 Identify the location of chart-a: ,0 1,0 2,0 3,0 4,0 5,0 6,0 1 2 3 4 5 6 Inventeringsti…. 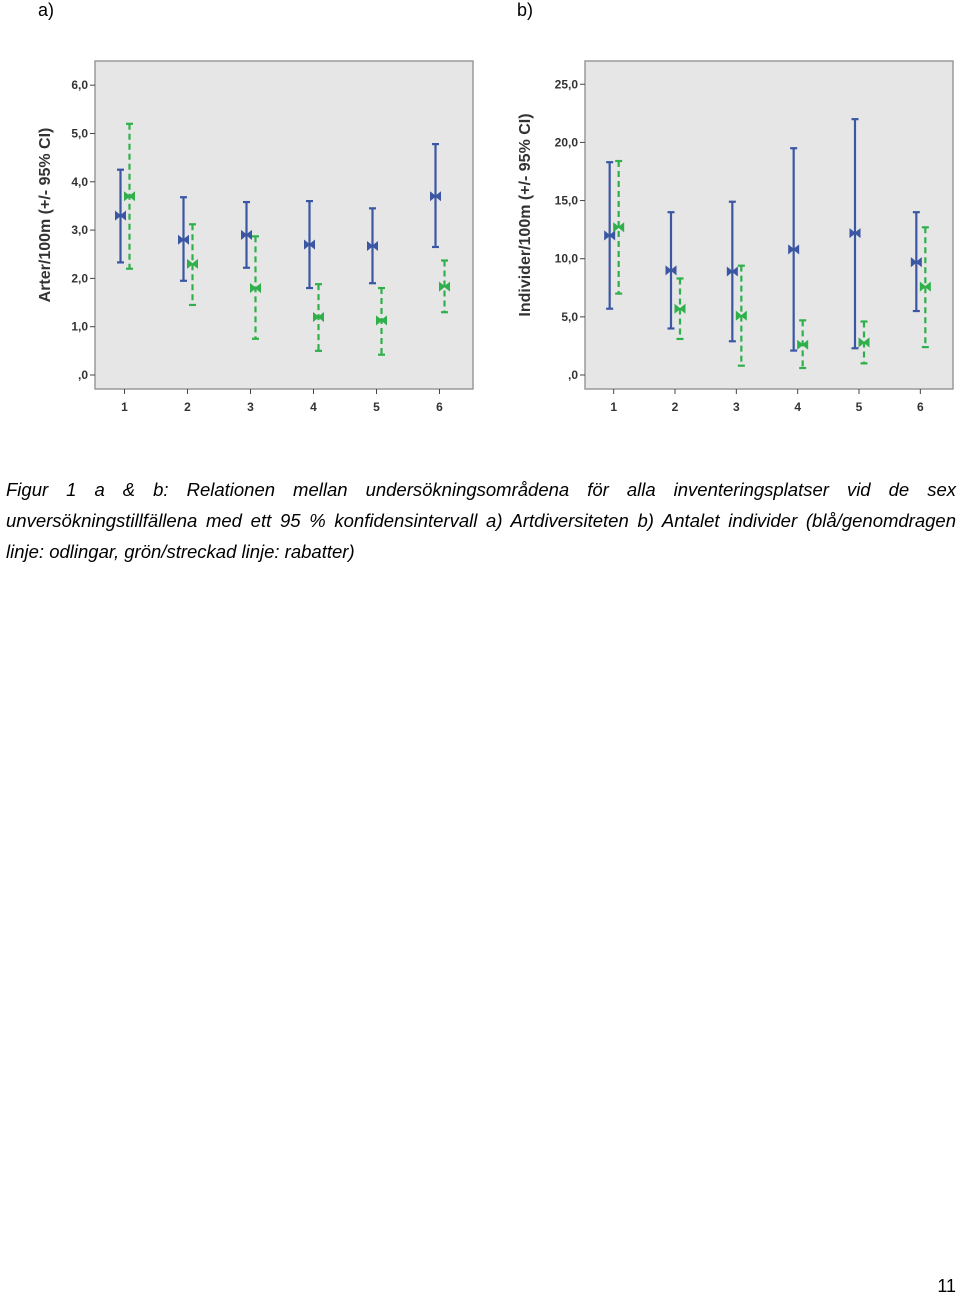
(255, 245).